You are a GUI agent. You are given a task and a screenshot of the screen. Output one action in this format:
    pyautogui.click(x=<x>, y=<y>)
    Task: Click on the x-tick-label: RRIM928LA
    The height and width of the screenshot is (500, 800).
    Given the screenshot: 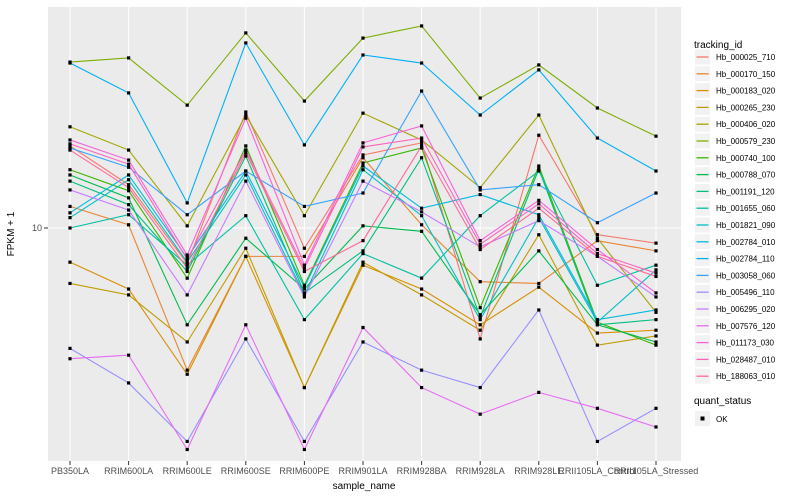 What is the action you would take?
    pyautogui.click(x=480, y=471)
    